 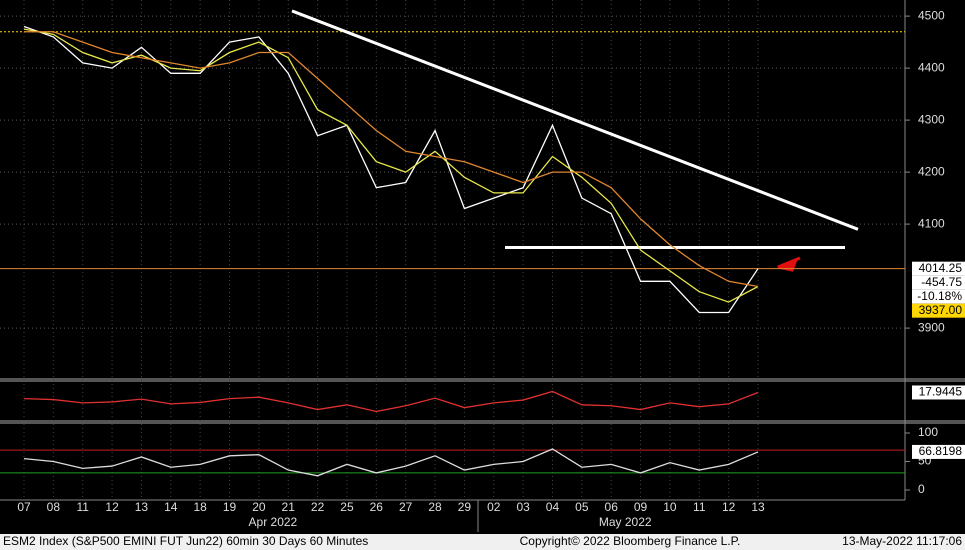 What do you see at coordinates (259, 507) in the screenshot?
I see `x-tick-label: 20` at bounding box center [259, 507].